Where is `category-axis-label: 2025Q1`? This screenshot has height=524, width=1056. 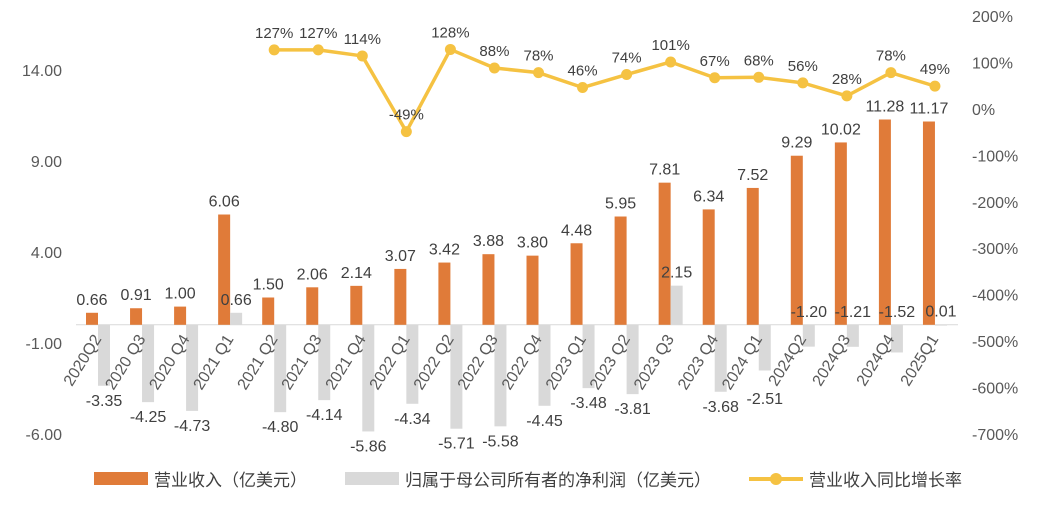 category-axis-label: 2025Q1 is located at coordinates (920, 360).